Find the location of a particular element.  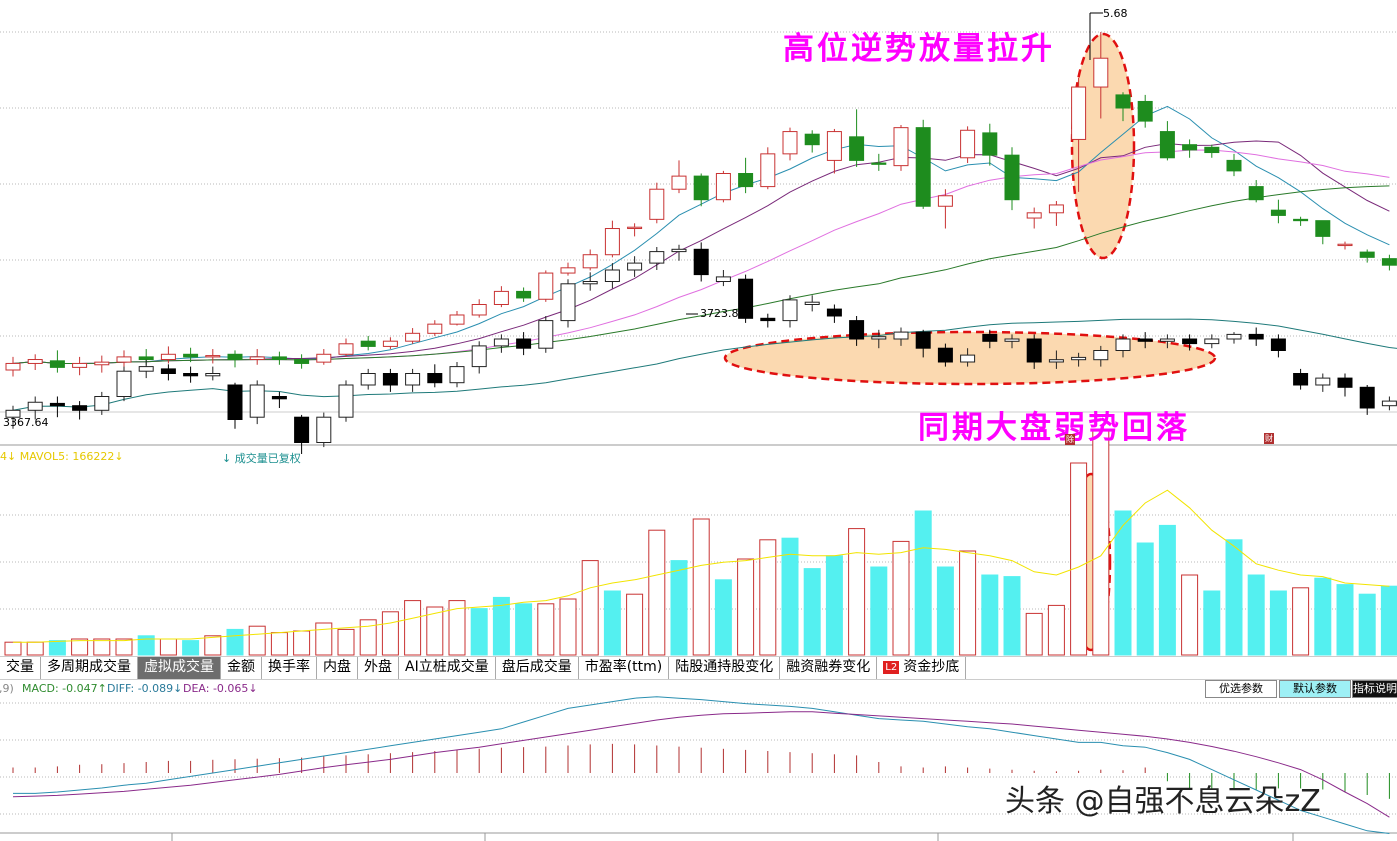

tab-6: 外盘 is located at coordinates (378, 668).